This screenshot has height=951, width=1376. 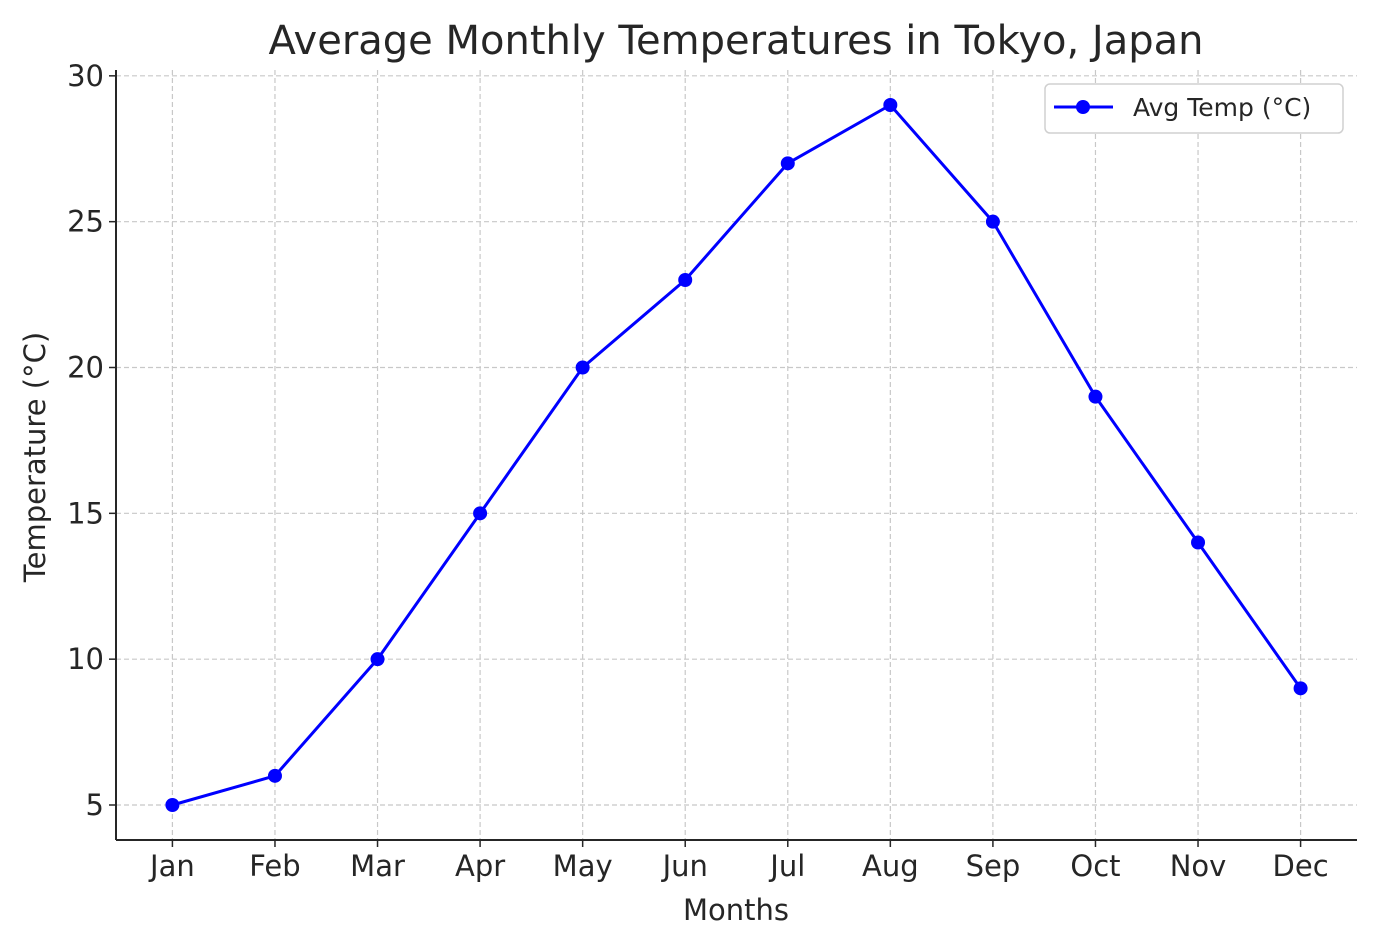 I want to click on x-tick-label: Feb, so click(x=274, y=866).